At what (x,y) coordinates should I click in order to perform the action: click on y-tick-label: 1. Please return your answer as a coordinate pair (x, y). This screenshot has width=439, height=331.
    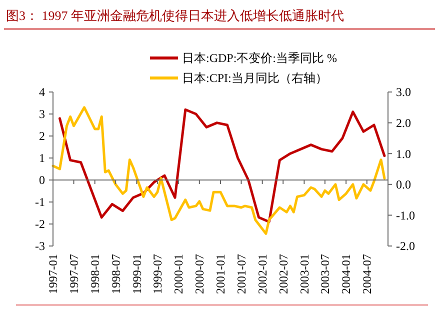
    Looking at the image, I should click on (42, 158).